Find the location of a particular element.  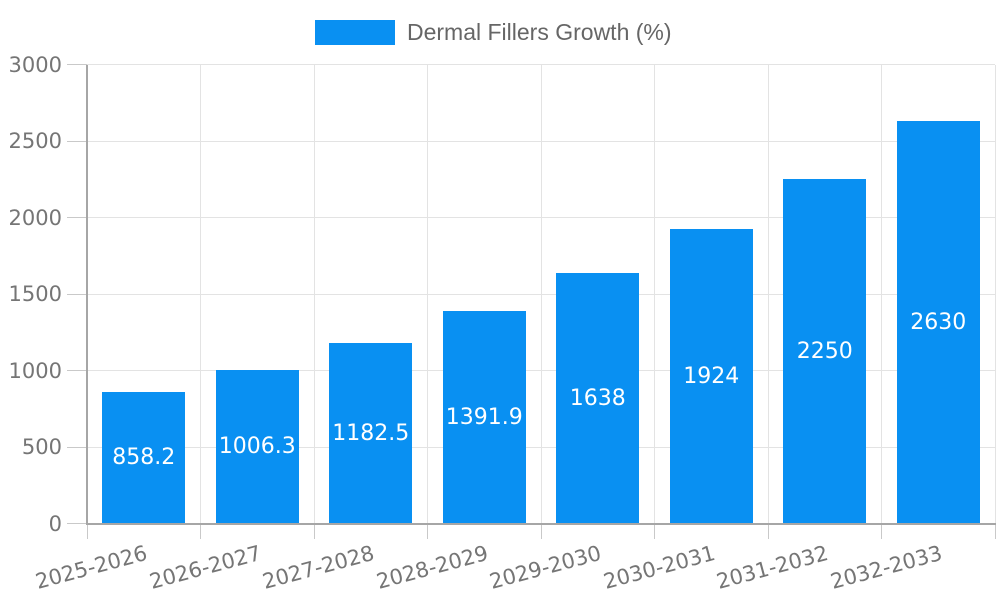

bar: 2630 is located at coordinates (938, 322).